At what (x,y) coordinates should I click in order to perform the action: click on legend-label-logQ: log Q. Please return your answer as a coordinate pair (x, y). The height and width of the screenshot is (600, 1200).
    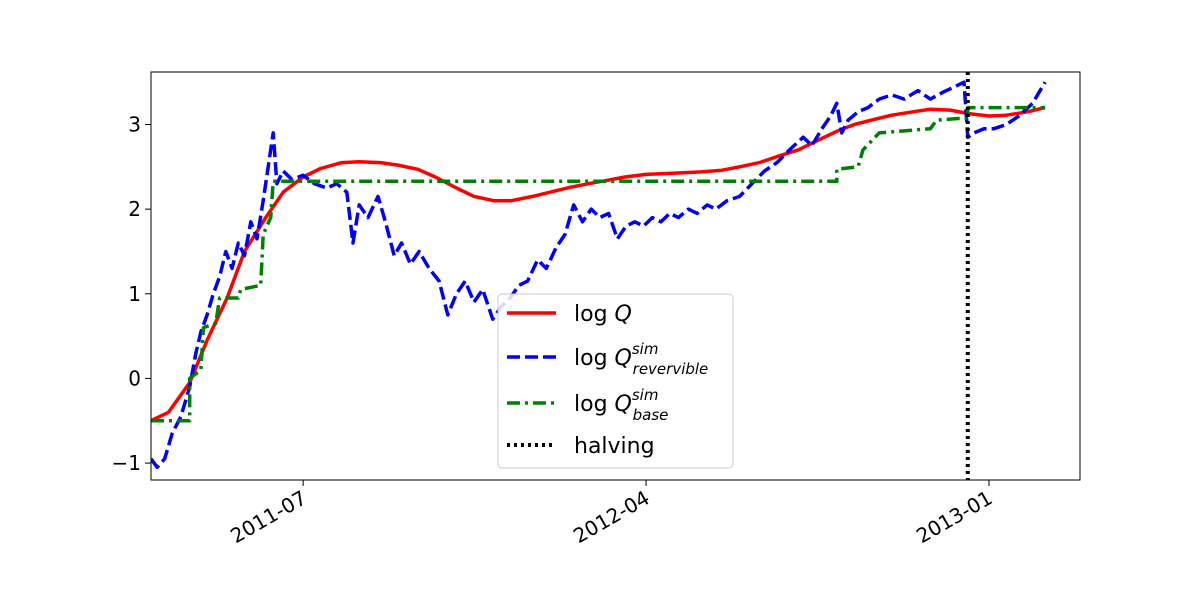
    Looking at the image, I should click on (603, 314).